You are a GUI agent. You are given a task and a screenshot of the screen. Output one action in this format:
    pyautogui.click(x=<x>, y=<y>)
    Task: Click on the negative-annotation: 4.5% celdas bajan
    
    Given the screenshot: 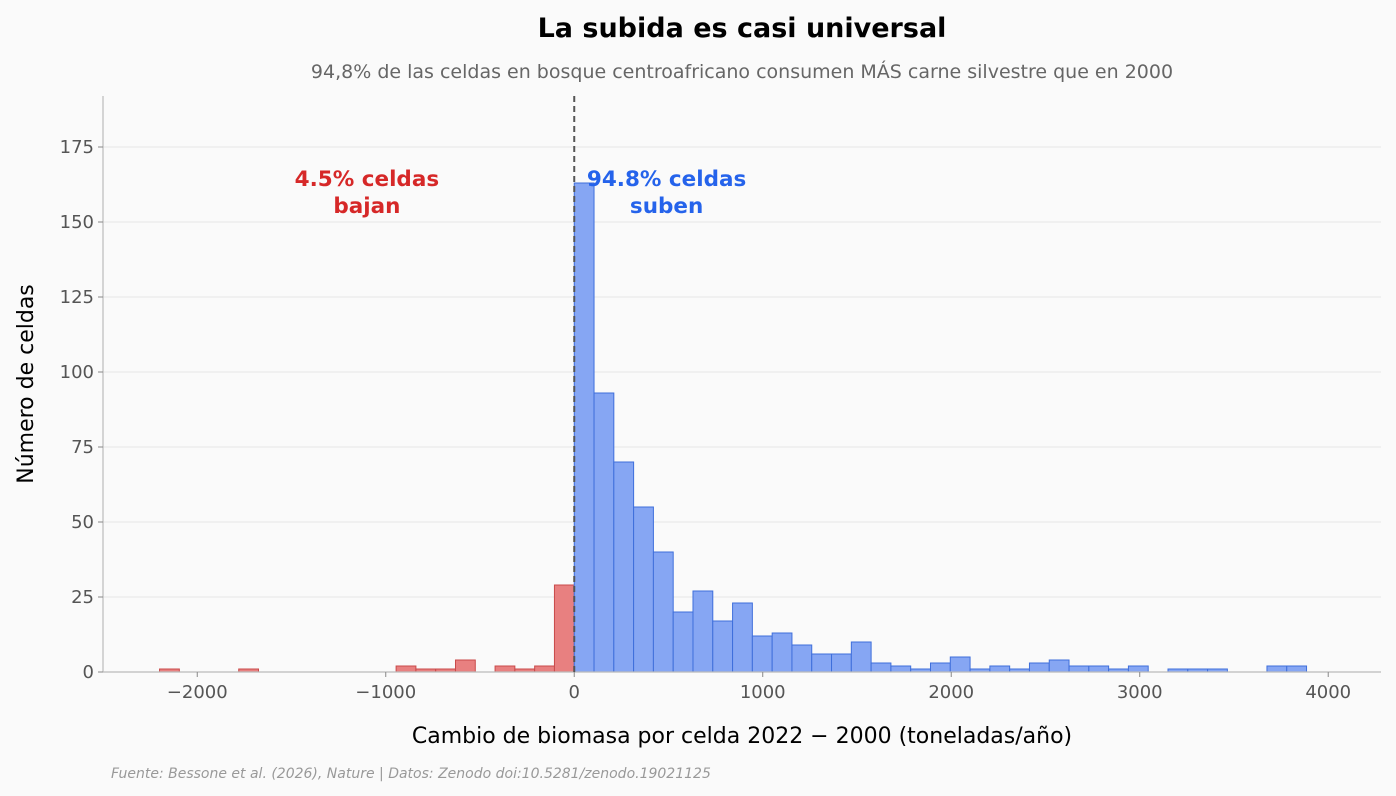 What is the action you would take?
    pyautogui.click(x=367, y=193)
    